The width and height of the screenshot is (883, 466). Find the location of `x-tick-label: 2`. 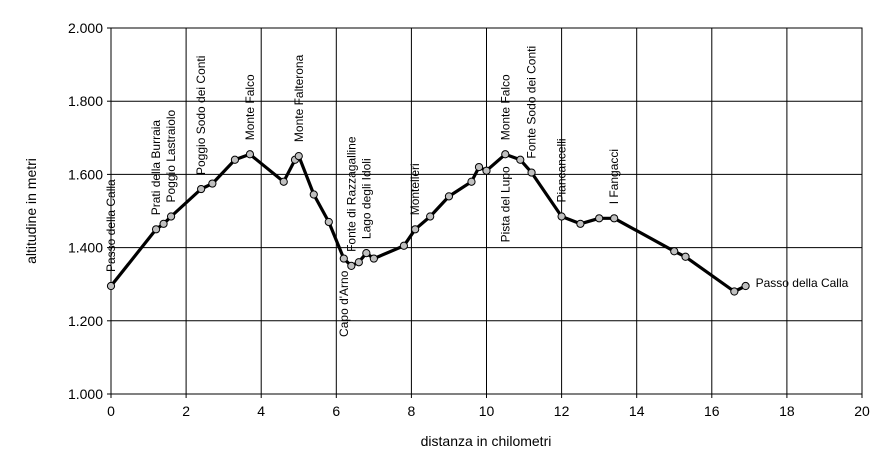

x-tick-label: 2 is located at coordinates (186, 411).